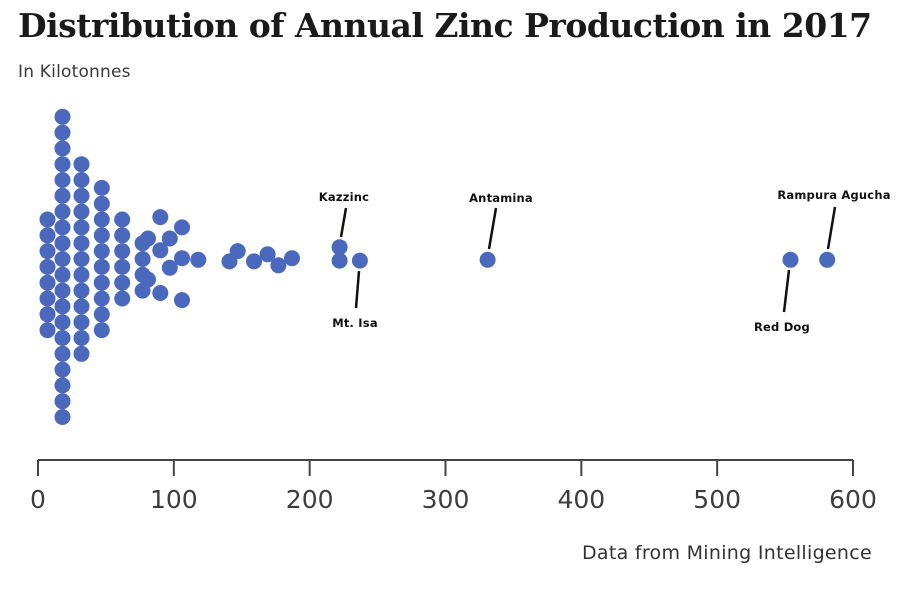 The width and height of the screenshot is (900, 599). Describe the element at coordinates (833, 195) in the screenshot. I see `annotation-label: Rampura Agucha` at that location.